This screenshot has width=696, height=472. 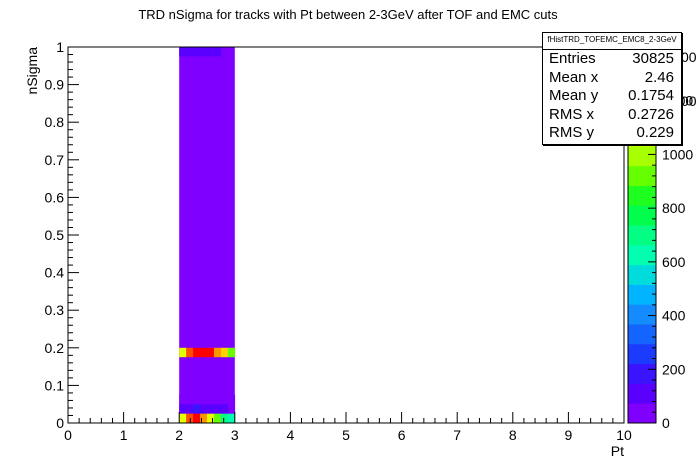 What do you see at coordinates (402, 435) in the screenshot?
I see `x-tick-label: 6` at bounding box center [402, 435].